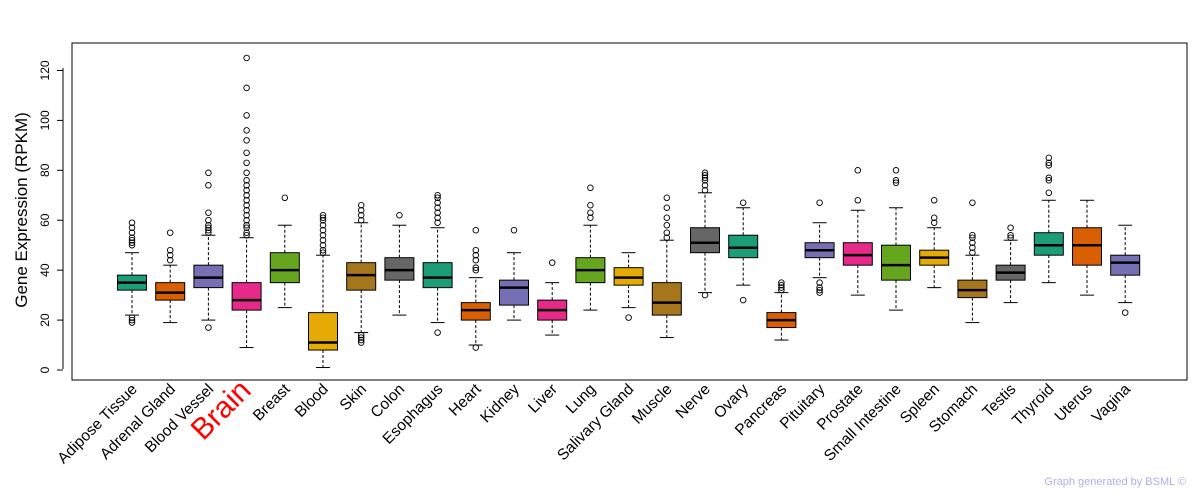  I want to click on box-group-breast, so click(284, 251).